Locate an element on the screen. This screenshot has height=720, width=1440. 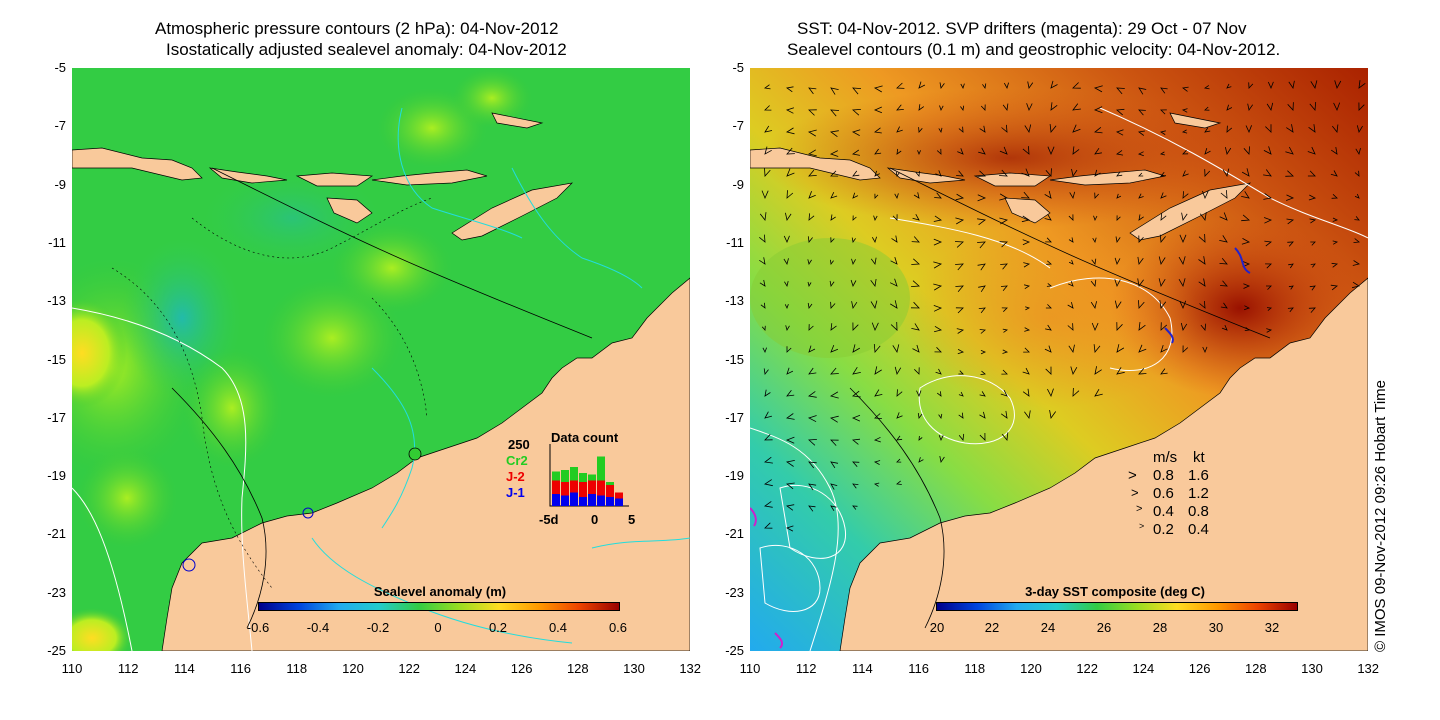
lon-tick-label: 118 is located at coordinates (975, 668).